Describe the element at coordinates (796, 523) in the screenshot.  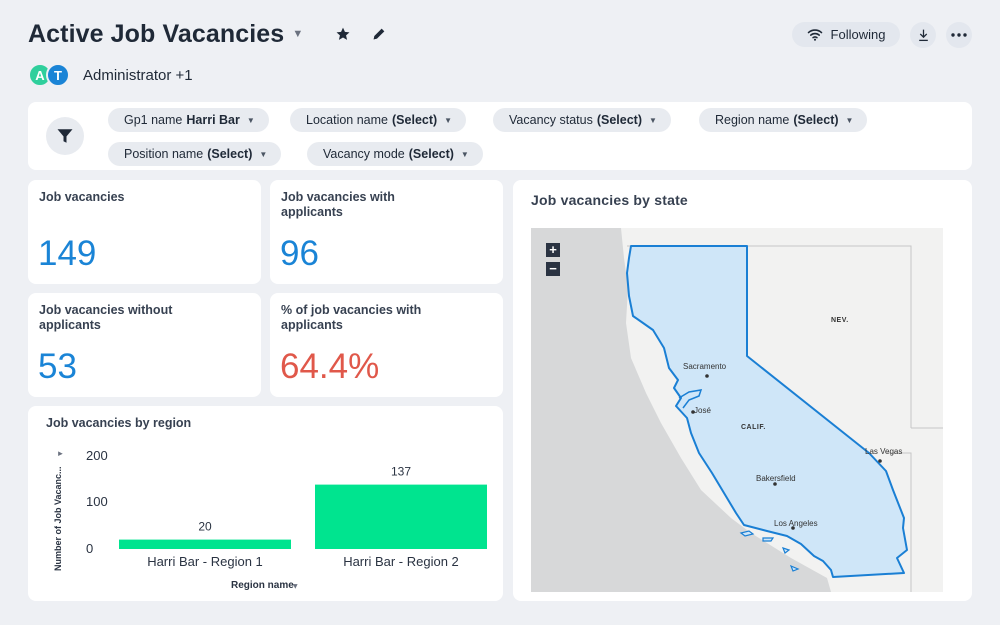
I see `map-label-los-angeles: Los Angeles` at that location.